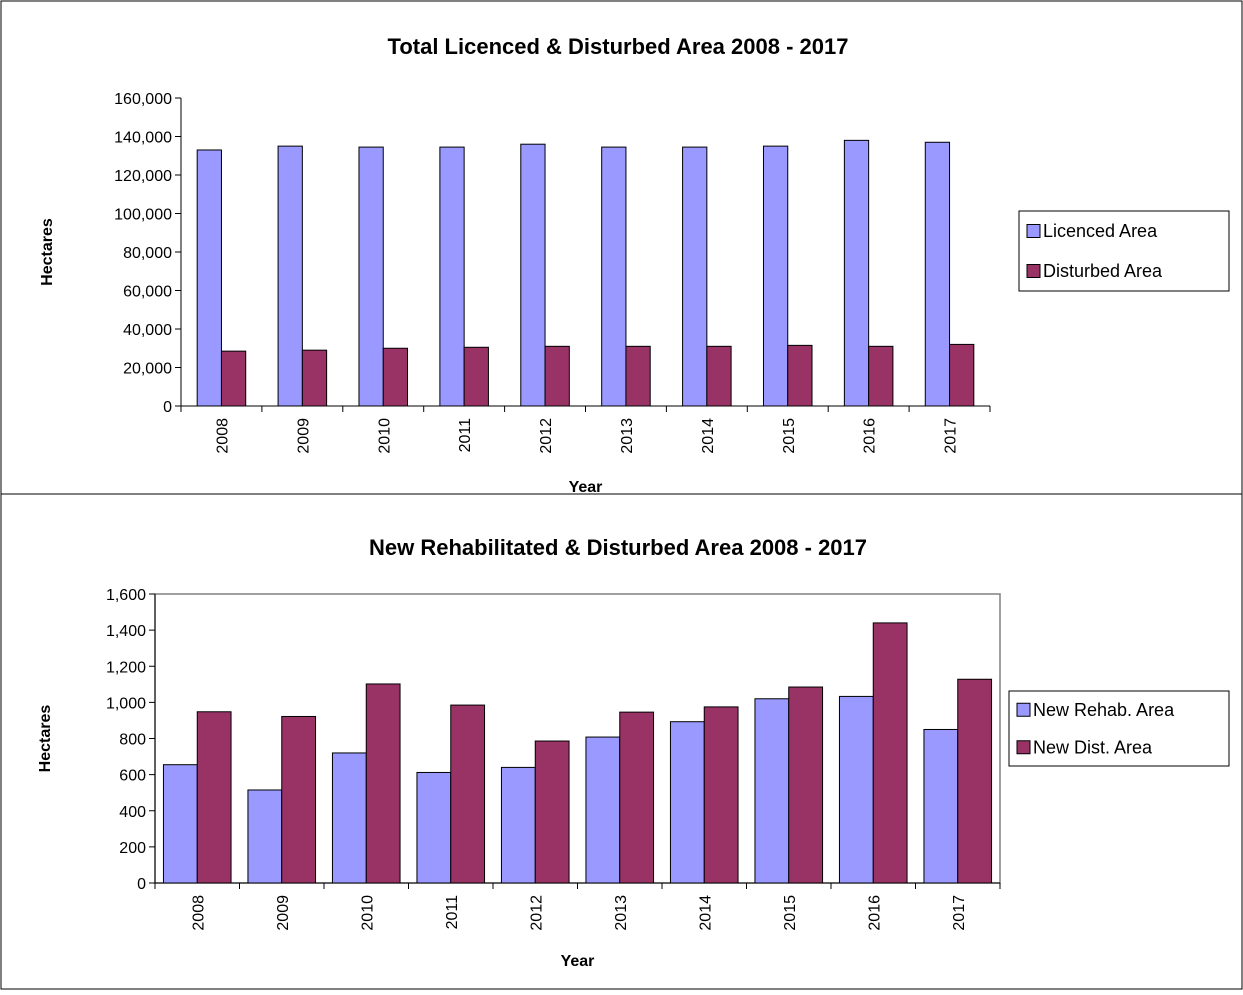 The width and height of the screenshot is (1243, 995). I want to click on y-tick-label: 160,000, so click(143, 99).